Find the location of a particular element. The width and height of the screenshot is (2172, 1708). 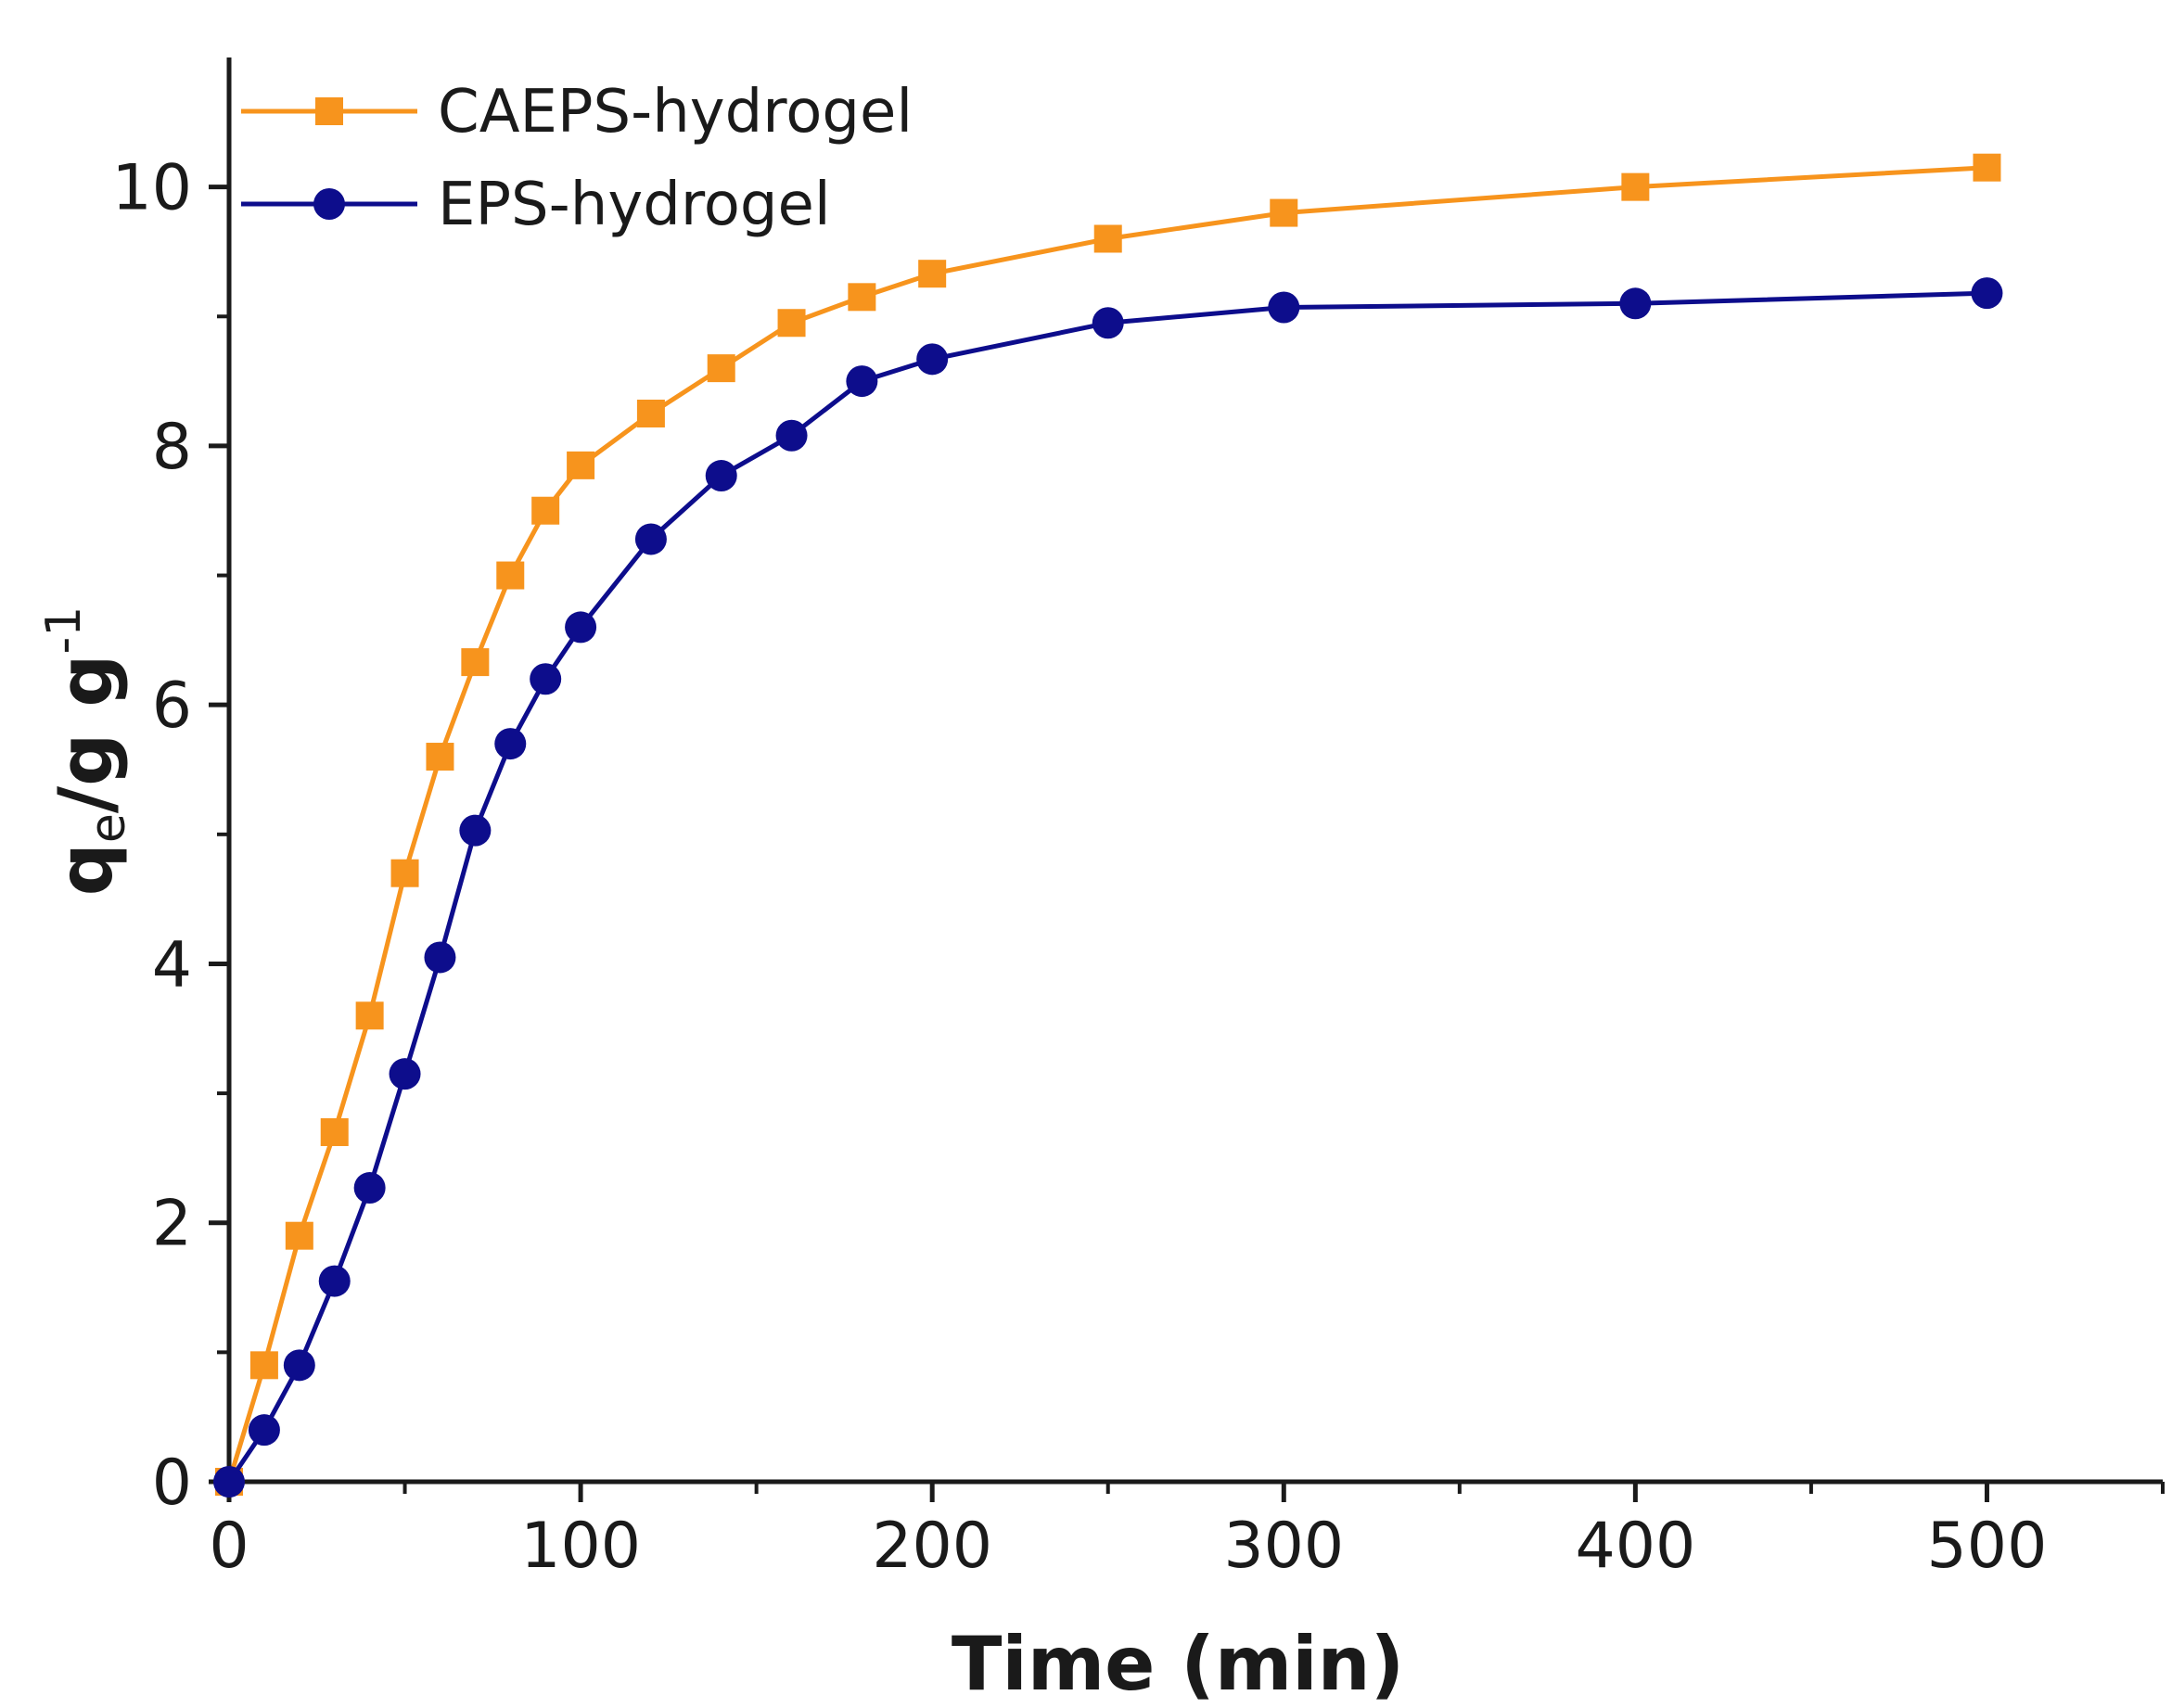

y-axis-title-sub: e is located at coordinates (108, 828).